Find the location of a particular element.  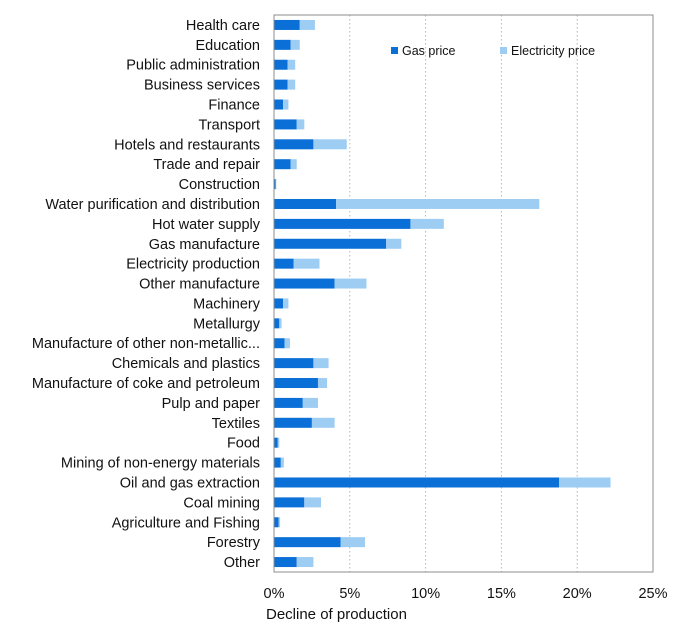

x-axis-title: Decline of production is located at coordinates (336, 614).